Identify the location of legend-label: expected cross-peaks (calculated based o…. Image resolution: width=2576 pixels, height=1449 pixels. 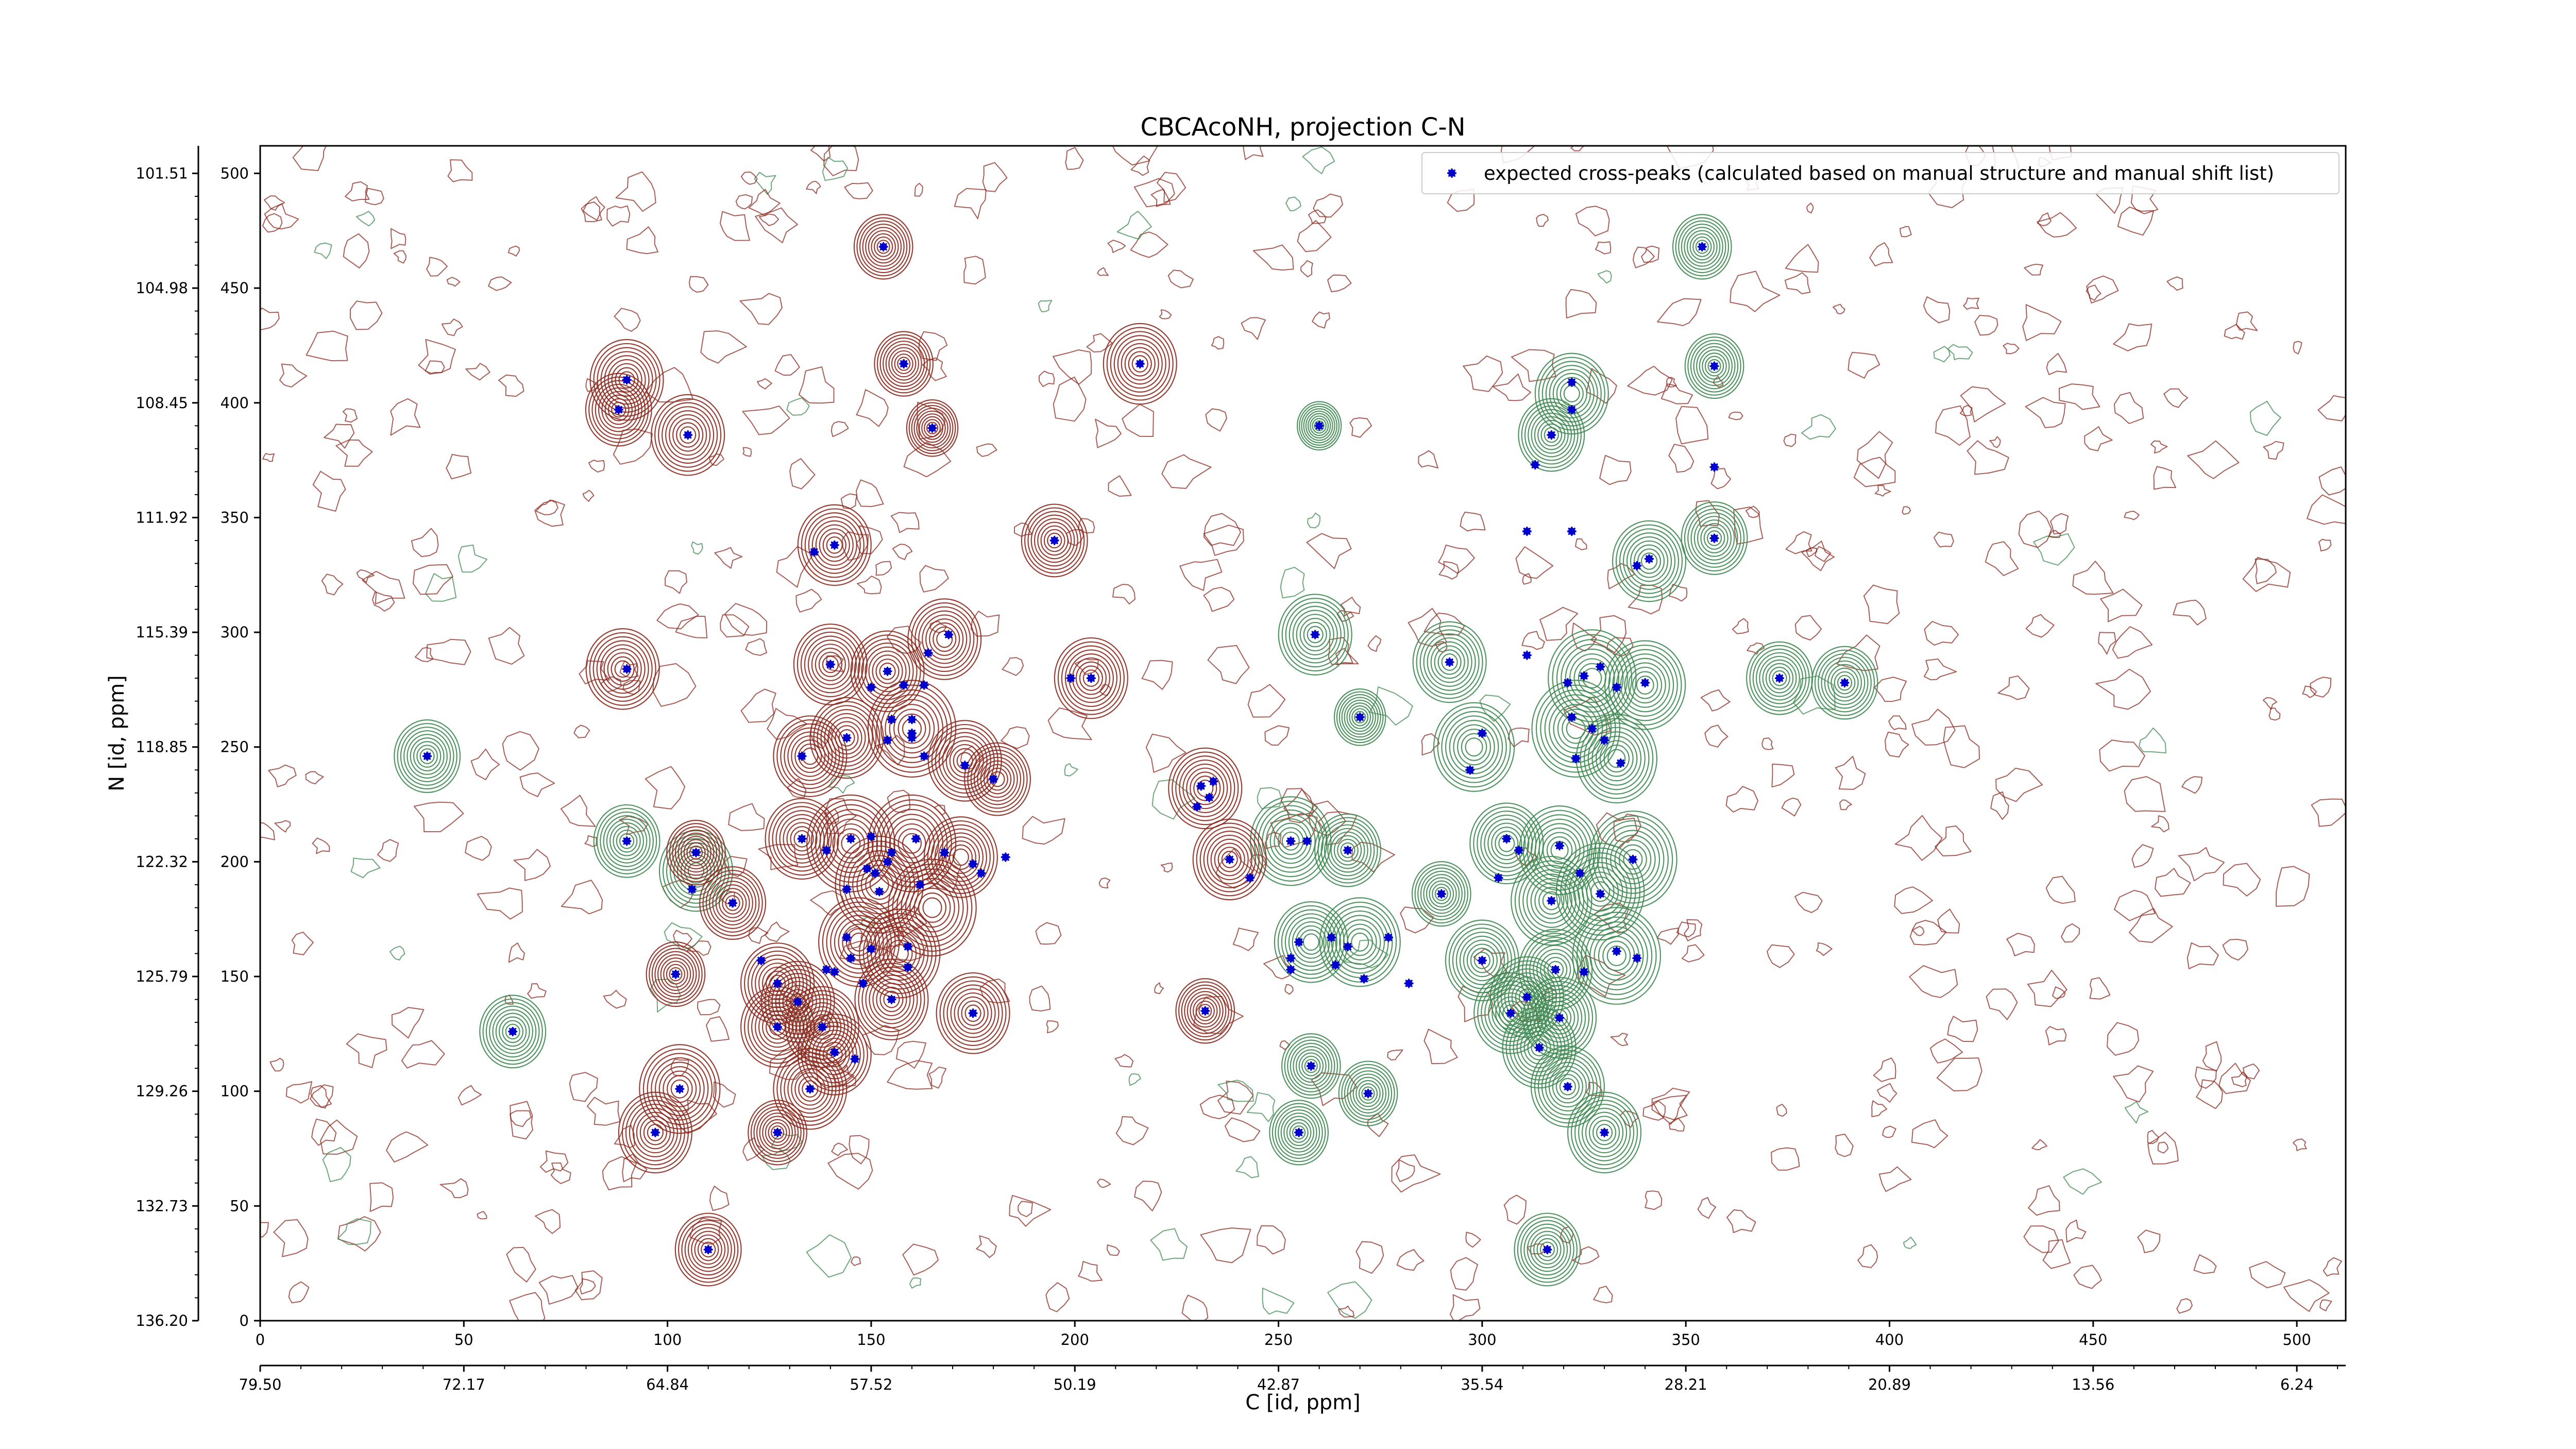
(1879, 173).